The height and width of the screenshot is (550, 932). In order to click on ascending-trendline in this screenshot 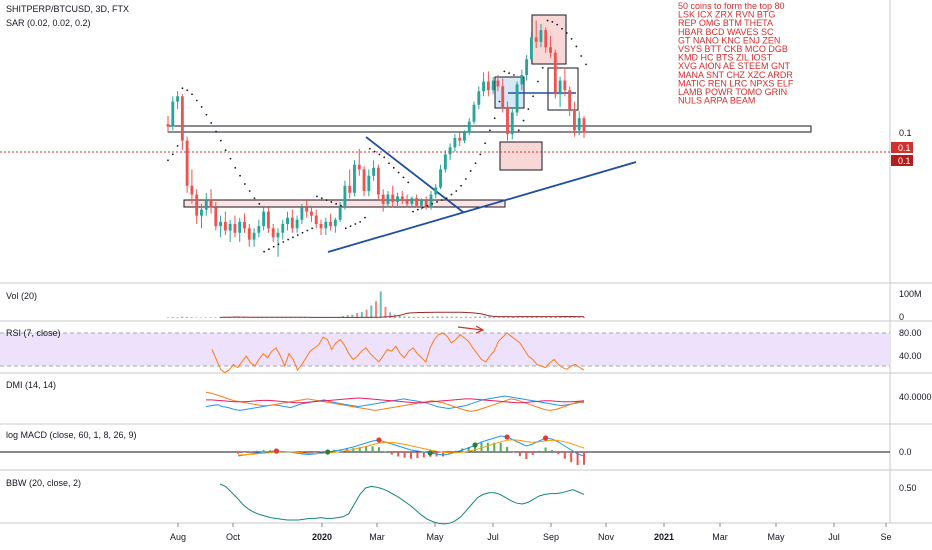, I will do `click(482, 207)`.